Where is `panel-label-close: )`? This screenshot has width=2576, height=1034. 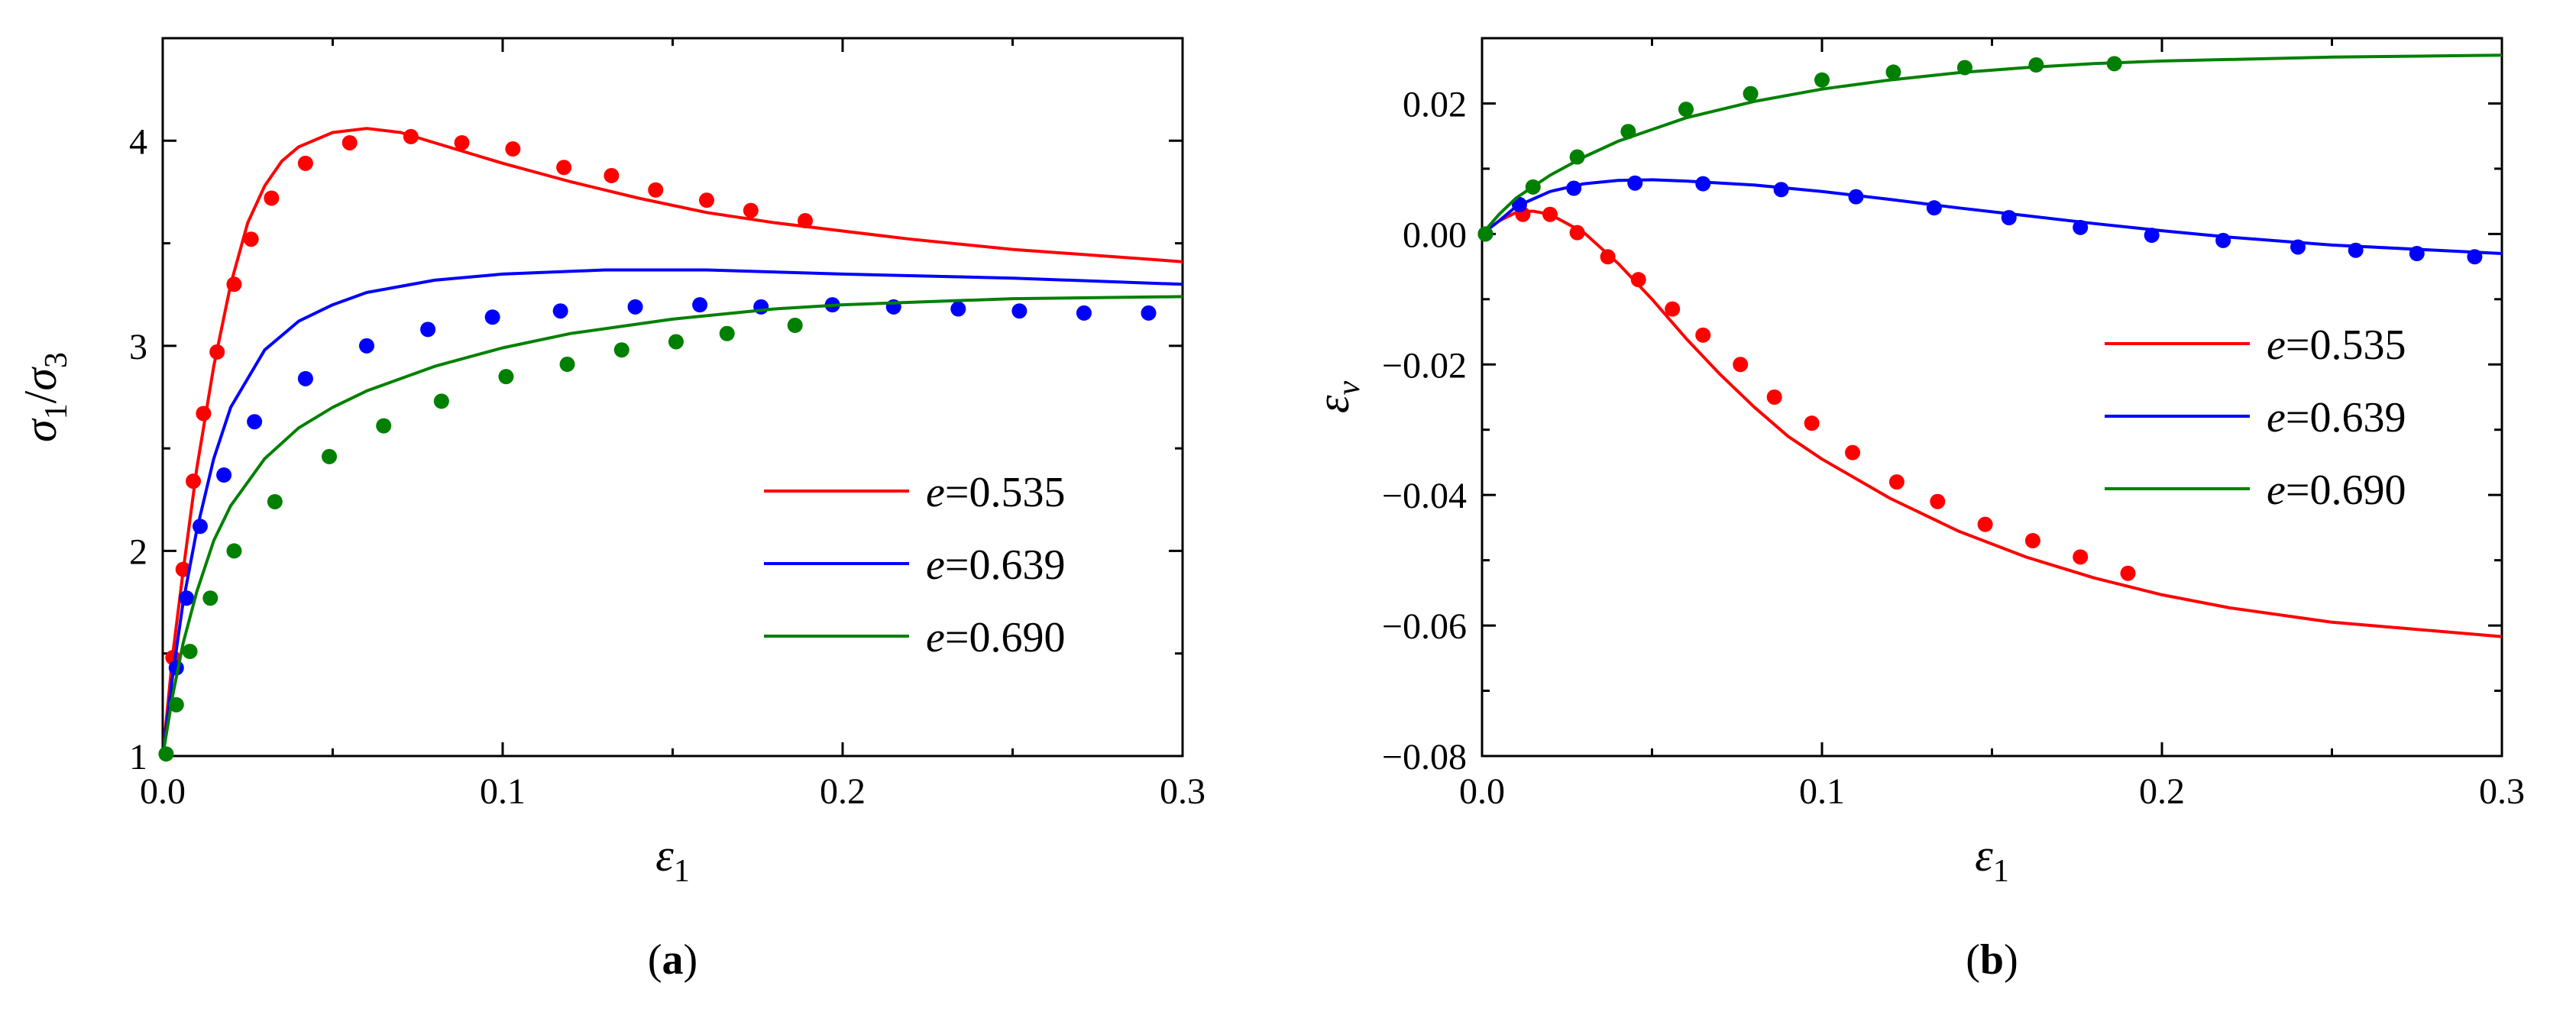 panel-label-close: ) is located at coordinates (2011, 960).